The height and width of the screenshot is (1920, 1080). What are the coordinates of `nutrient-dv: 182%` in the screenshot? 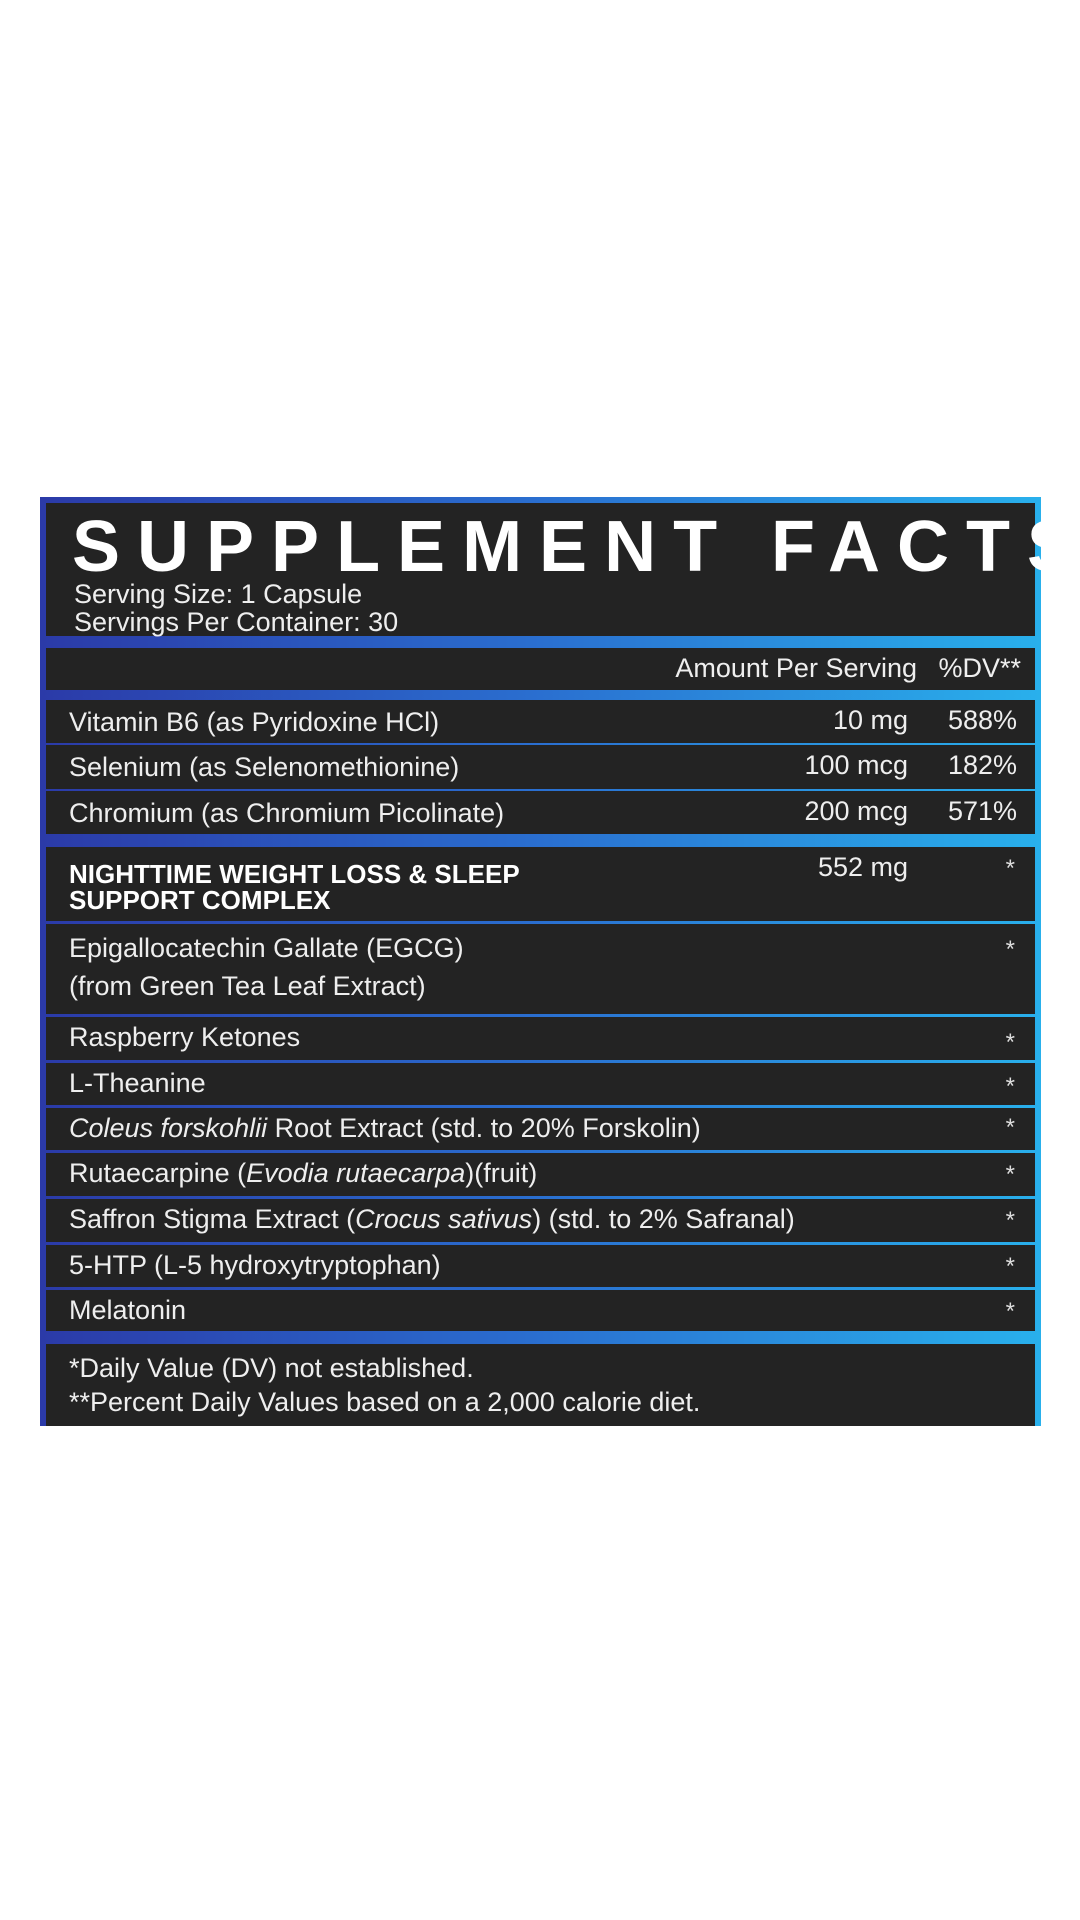 It's located at (982, 765).